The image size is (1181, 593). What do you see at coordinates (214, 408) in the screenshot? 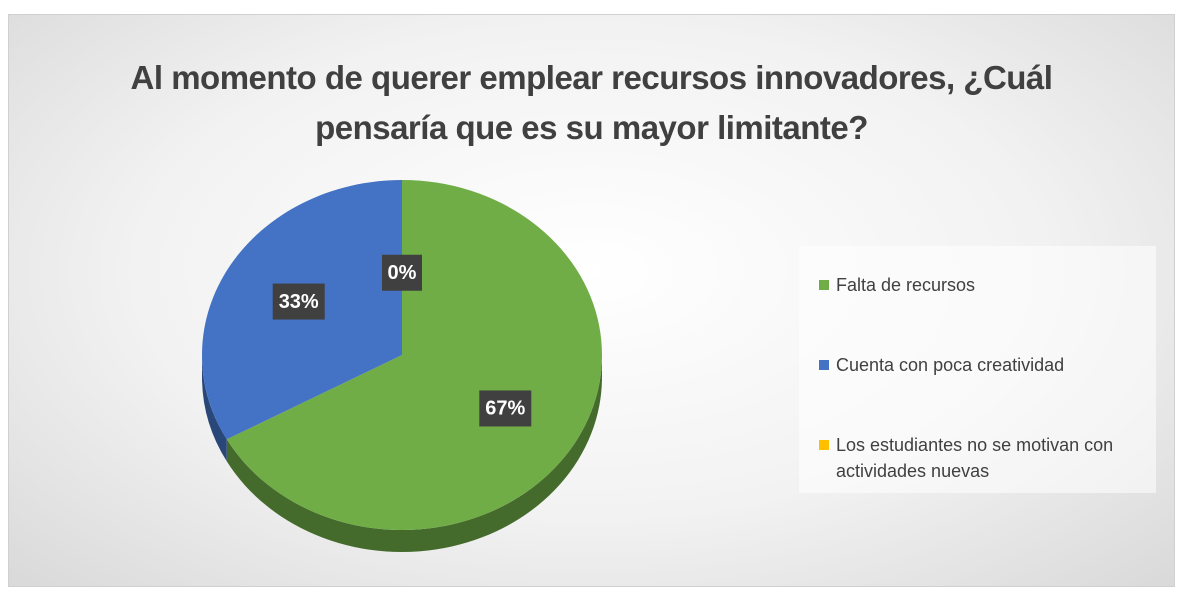
I see `pie-side` at bounding box center [214, 408].